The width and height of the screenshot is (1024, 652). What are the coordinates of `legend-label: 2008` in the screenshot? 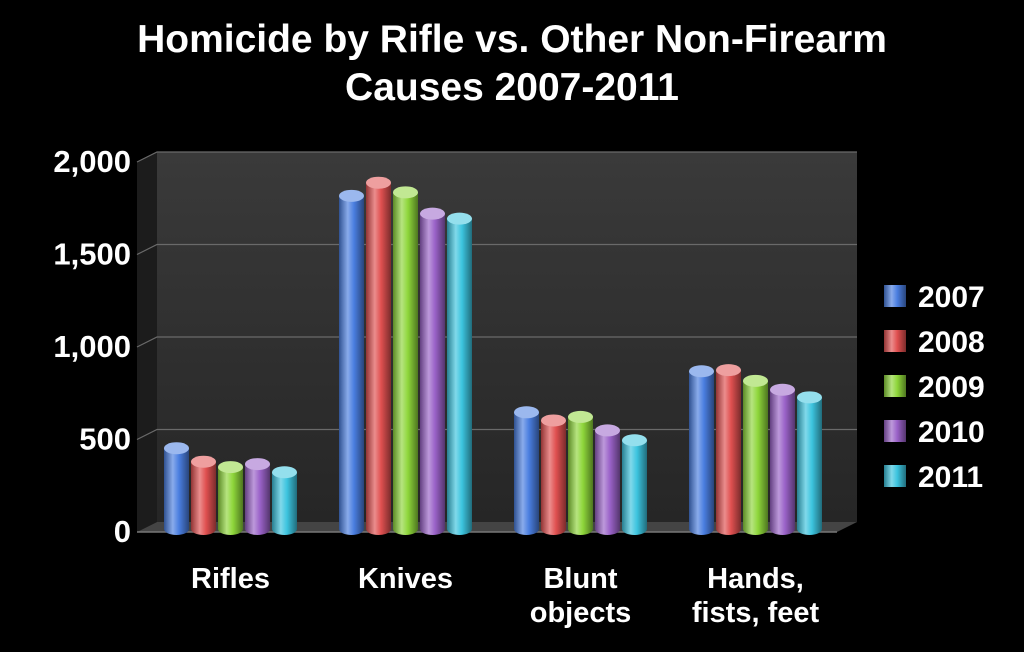 It's located at (951, 342).